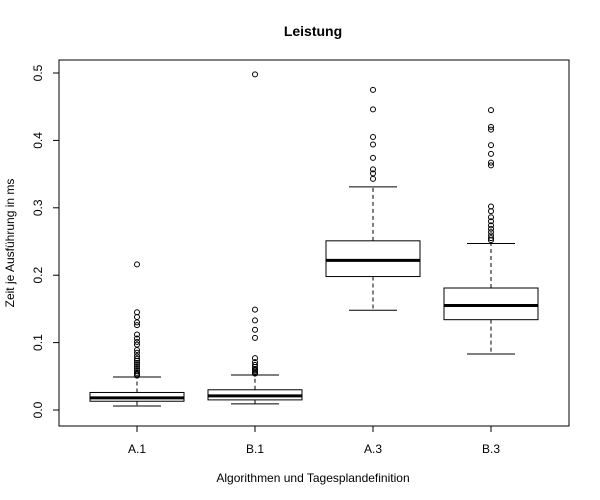  Describe the element at coordinates (45, 241) in the screenshot. I see `y-axis: 0.0 0.1 0.2 0.3 0.4 0.5` at that location.